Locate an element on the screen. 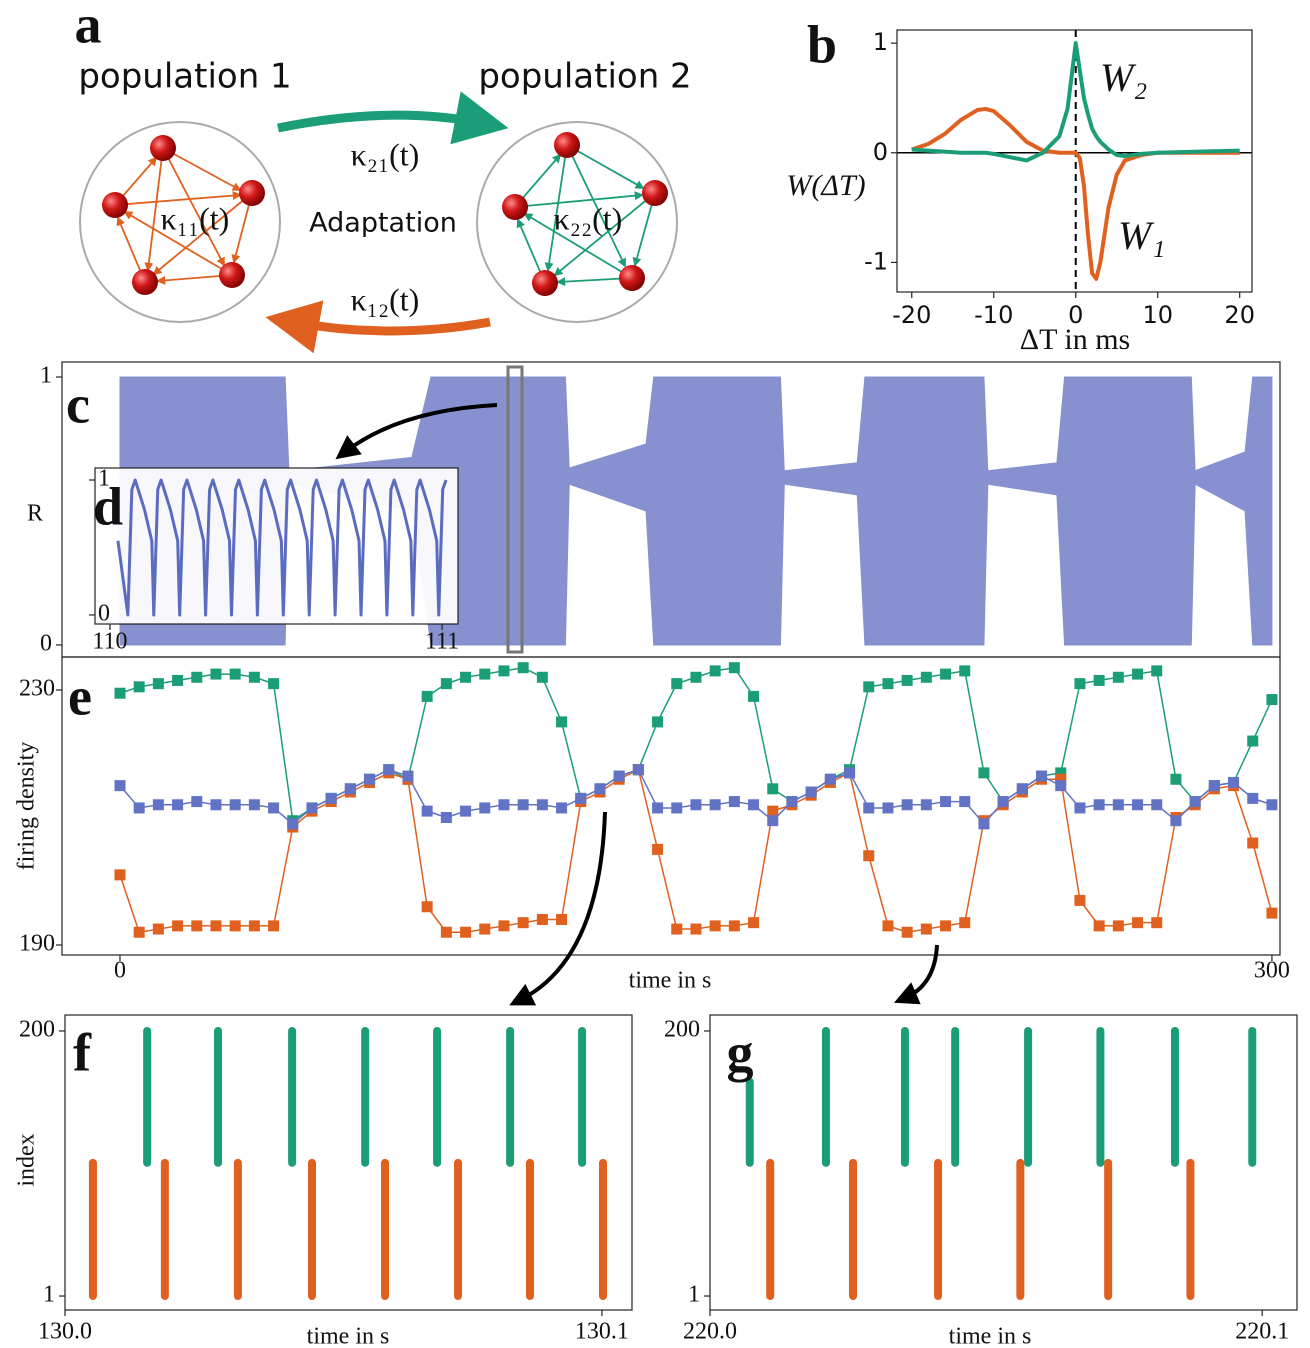 This screenshot has height=1348, width=1310. x-tick-label: 220.0 is located at coordinates (710, 1332).